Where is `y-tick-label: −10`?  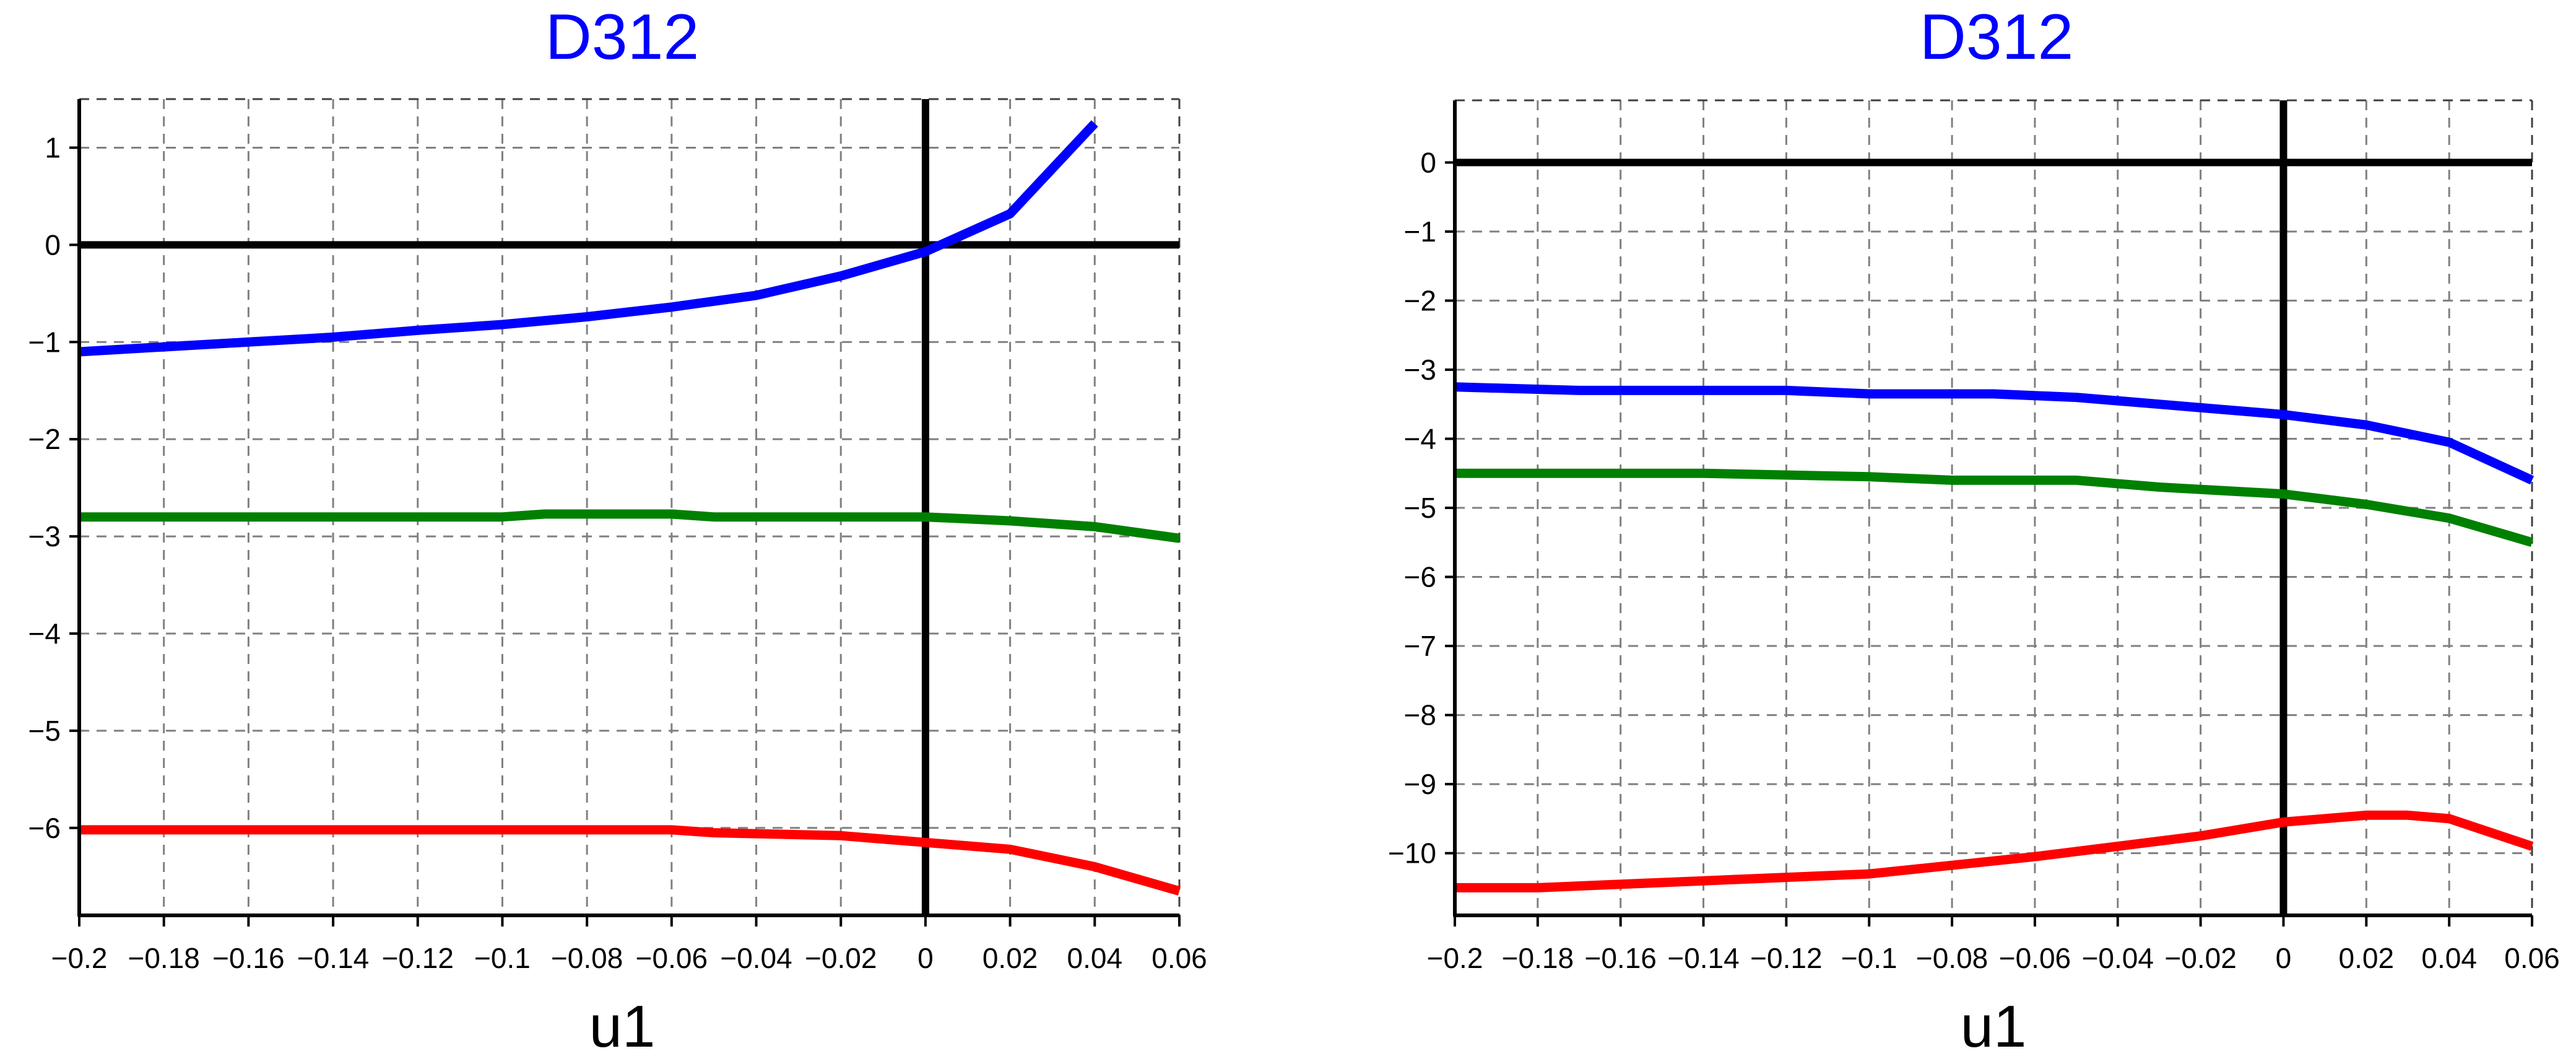 y-tick-label: −10 is located at coordinates (1412, 853).